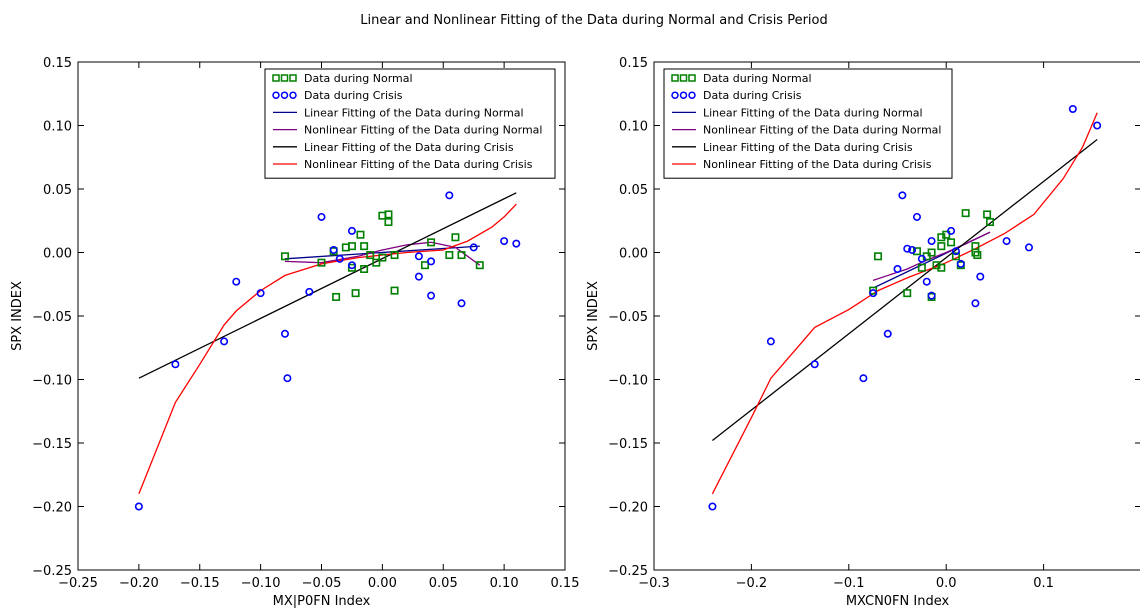 This screenshot has height=608, width=1140. I want to click on y-tick-label: −0.25, so click(52, 571).